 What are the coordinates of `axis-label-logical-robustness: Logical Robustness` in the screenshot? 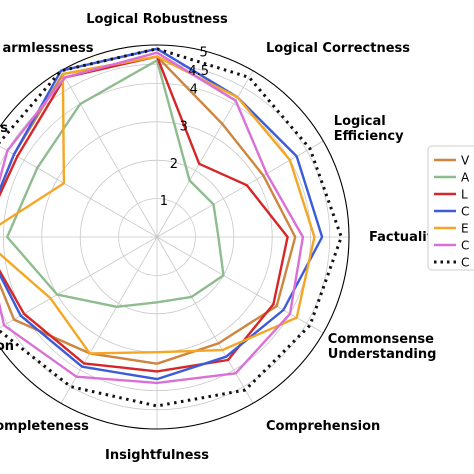 It's located at (157, 19).